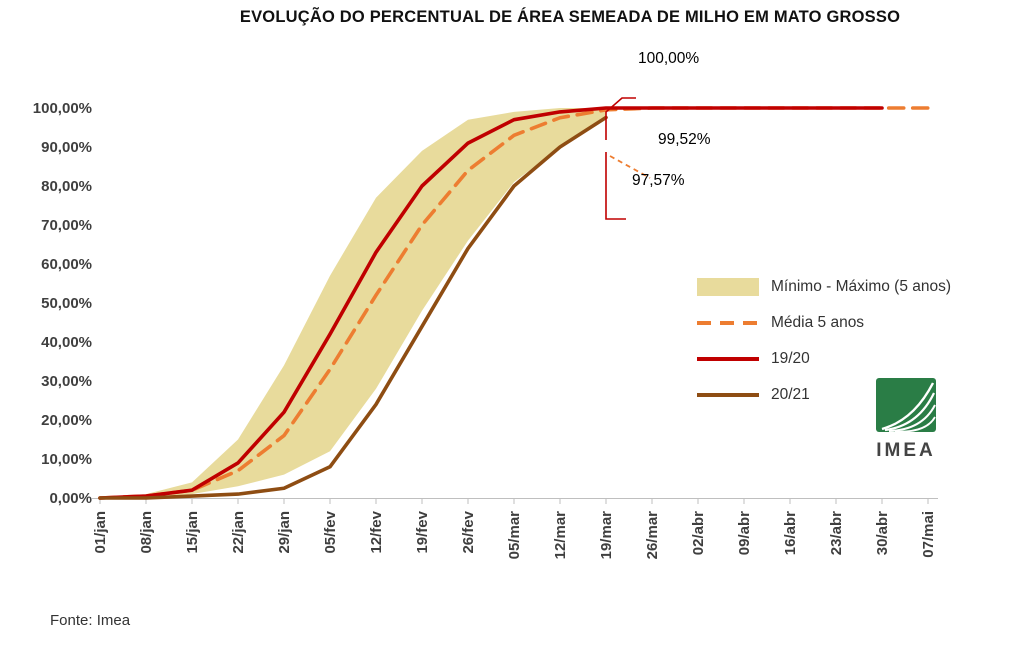  What do you see at coordinates (744, 533) in the screenshot?
I see `svg-text: 09/abr` at bounding box center [744, 533].